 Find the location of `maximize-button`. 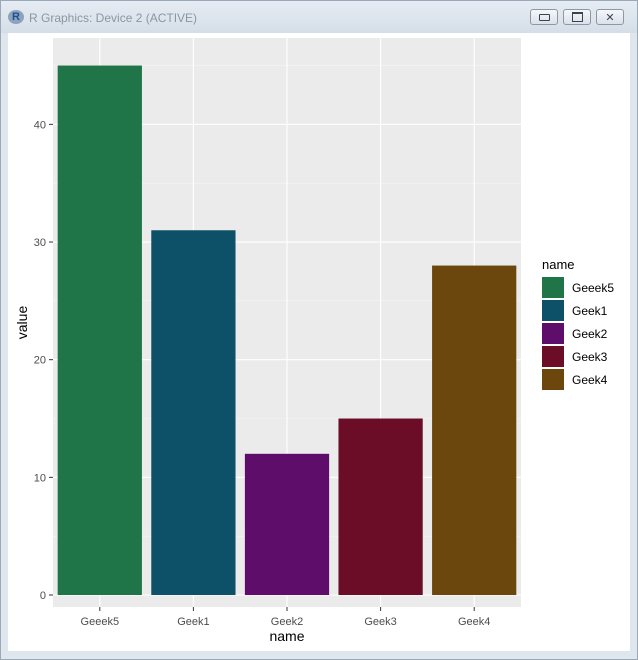

maximize-button is located at coordinates (577, 17).